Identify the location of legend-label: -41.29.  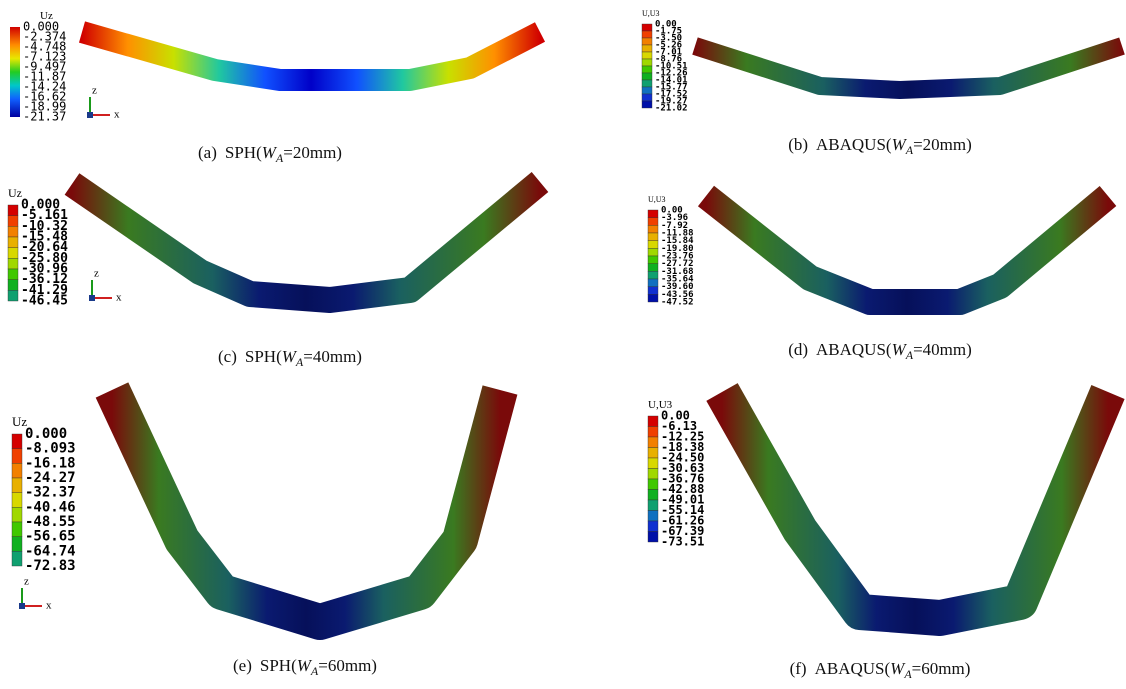
(44, 290).